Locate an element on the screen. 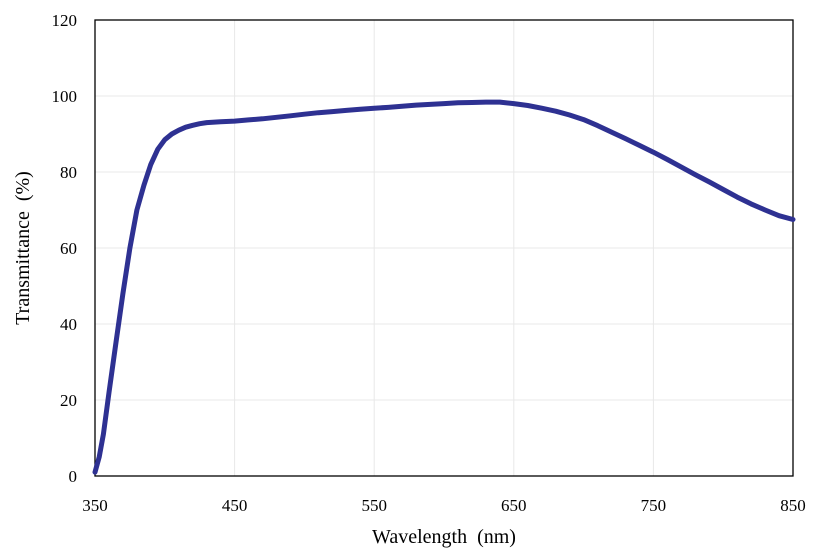  x-tick-label: 650 is located at coordinates (514, 505).